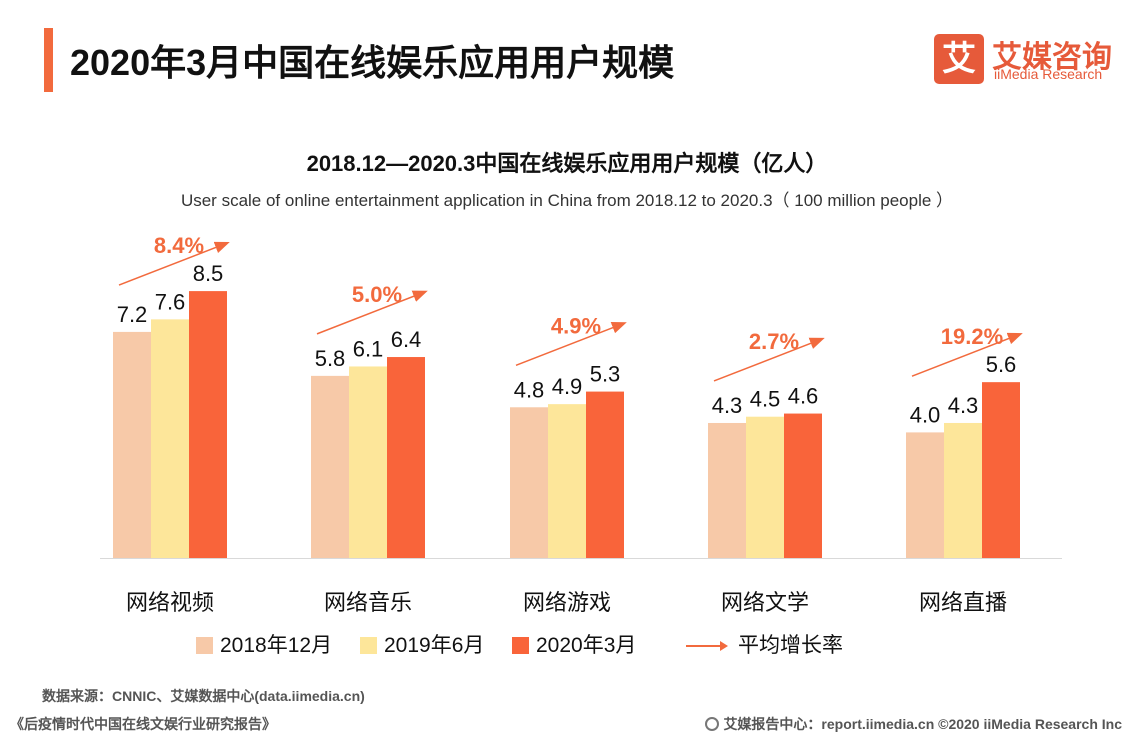 The width and height of the screenshot is (1134, 737). What do you see at coordinates (605, 374) in the screenshot?
I see `data-label-2-2: 5.3` at bounding box center [605, 374].